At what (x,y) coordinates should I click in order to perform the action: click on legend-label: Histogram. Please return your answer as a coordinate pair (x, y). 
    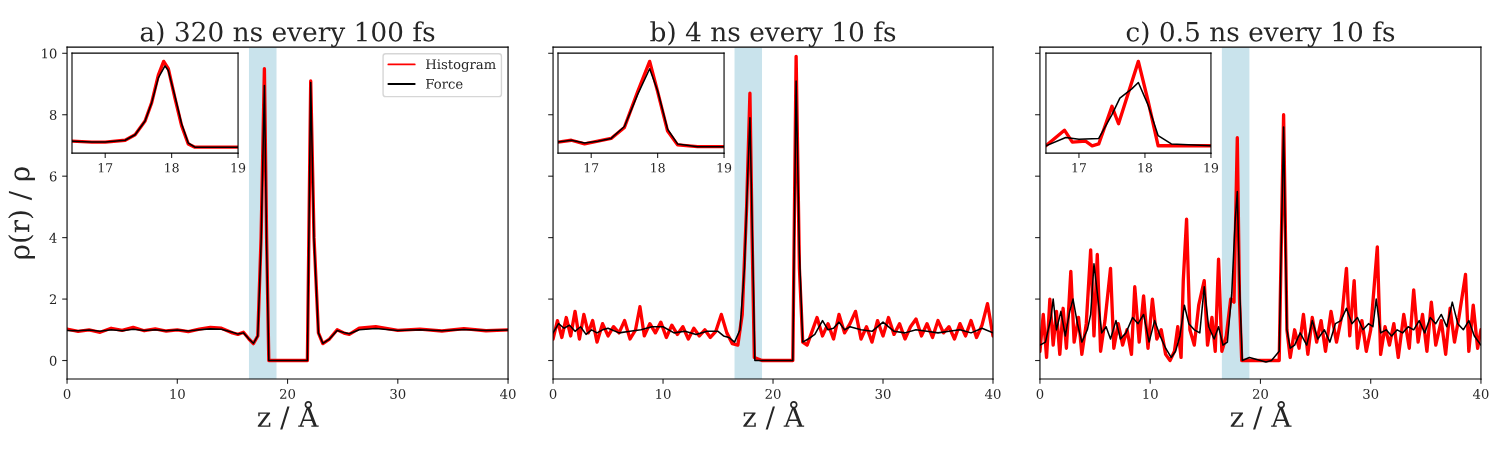
    Looking at the image, I should click on (461, 65).